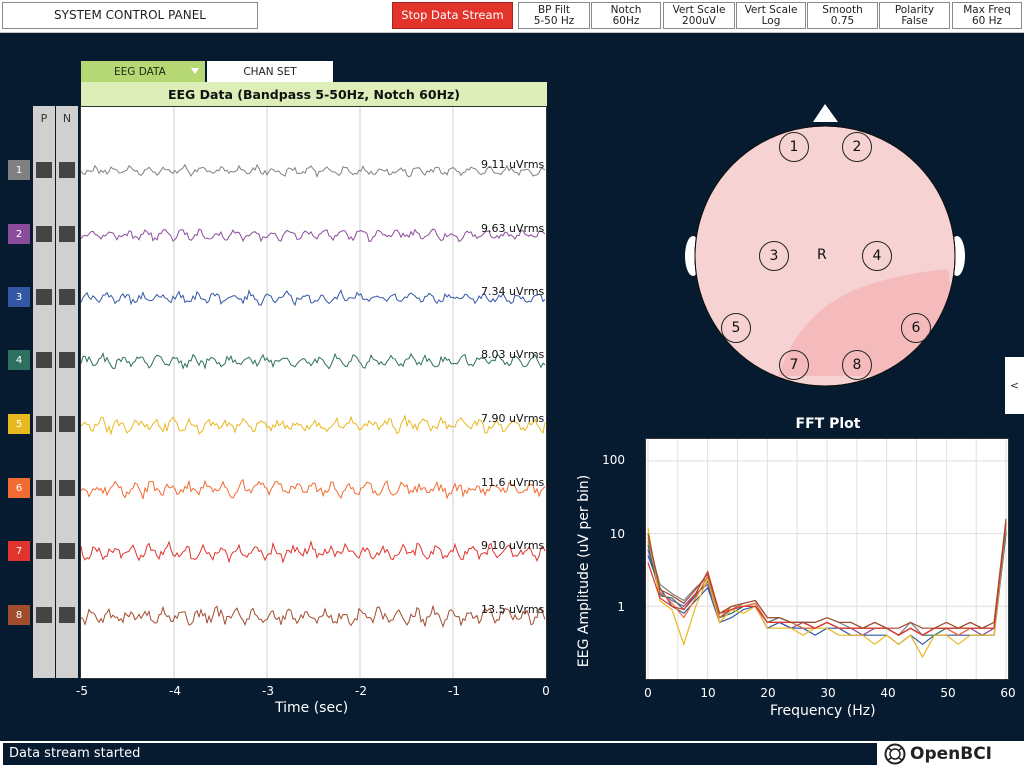  What do you see at coordinates (513, 545) in the screenshot?
I see `channel-7-rms: 9.10 uVrms` at bounding box center [513, 545].